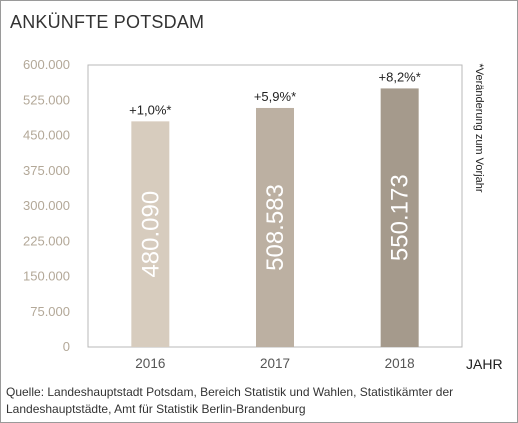 This screenshot has width=518, height=423. I want to click on bar-value-label: 480.090, so click(150, 234).